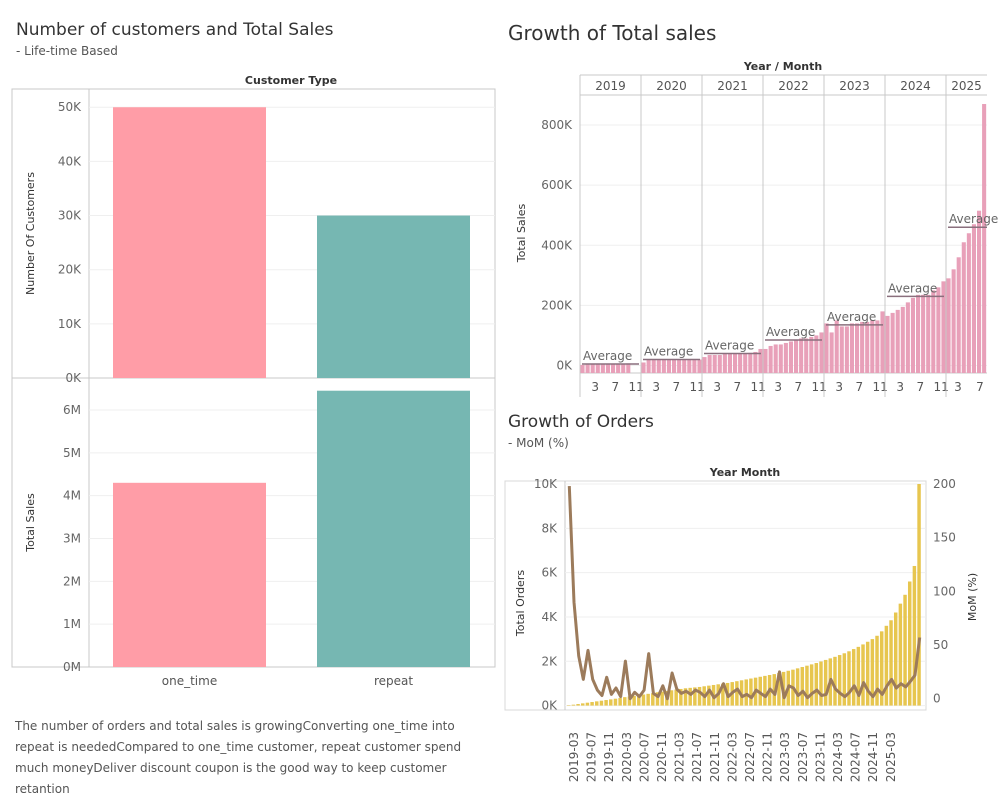 This screenshot has width=999, height=800. Describe the element at coordinates (732, 757) in the screenshot. I see `x-tick-label: 2022-03` at that location.